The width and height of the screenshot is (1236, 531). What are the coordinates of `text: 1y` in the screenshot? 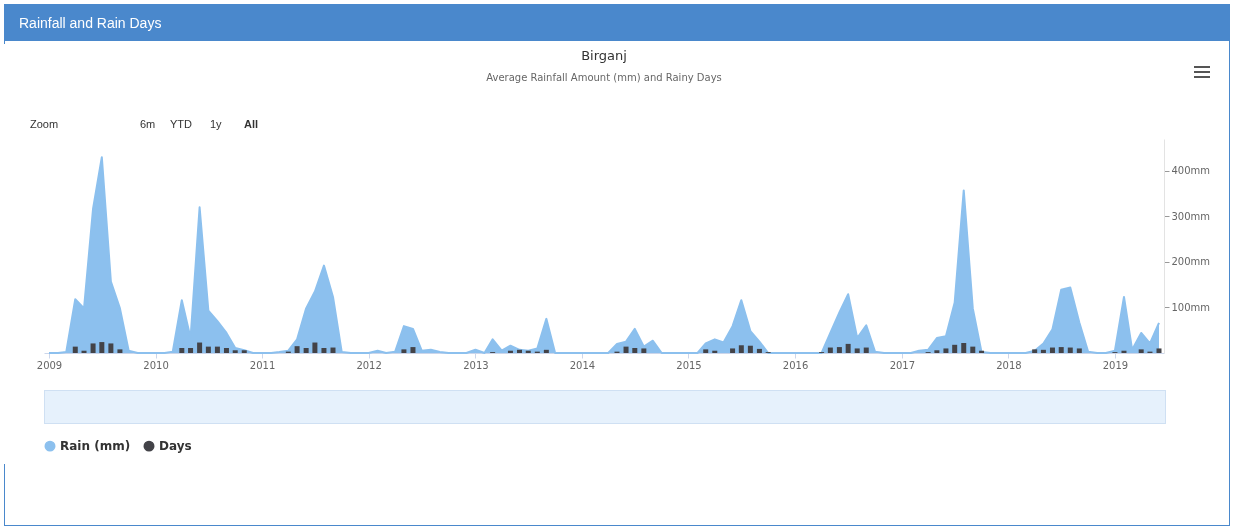 It's located at (216, 124).